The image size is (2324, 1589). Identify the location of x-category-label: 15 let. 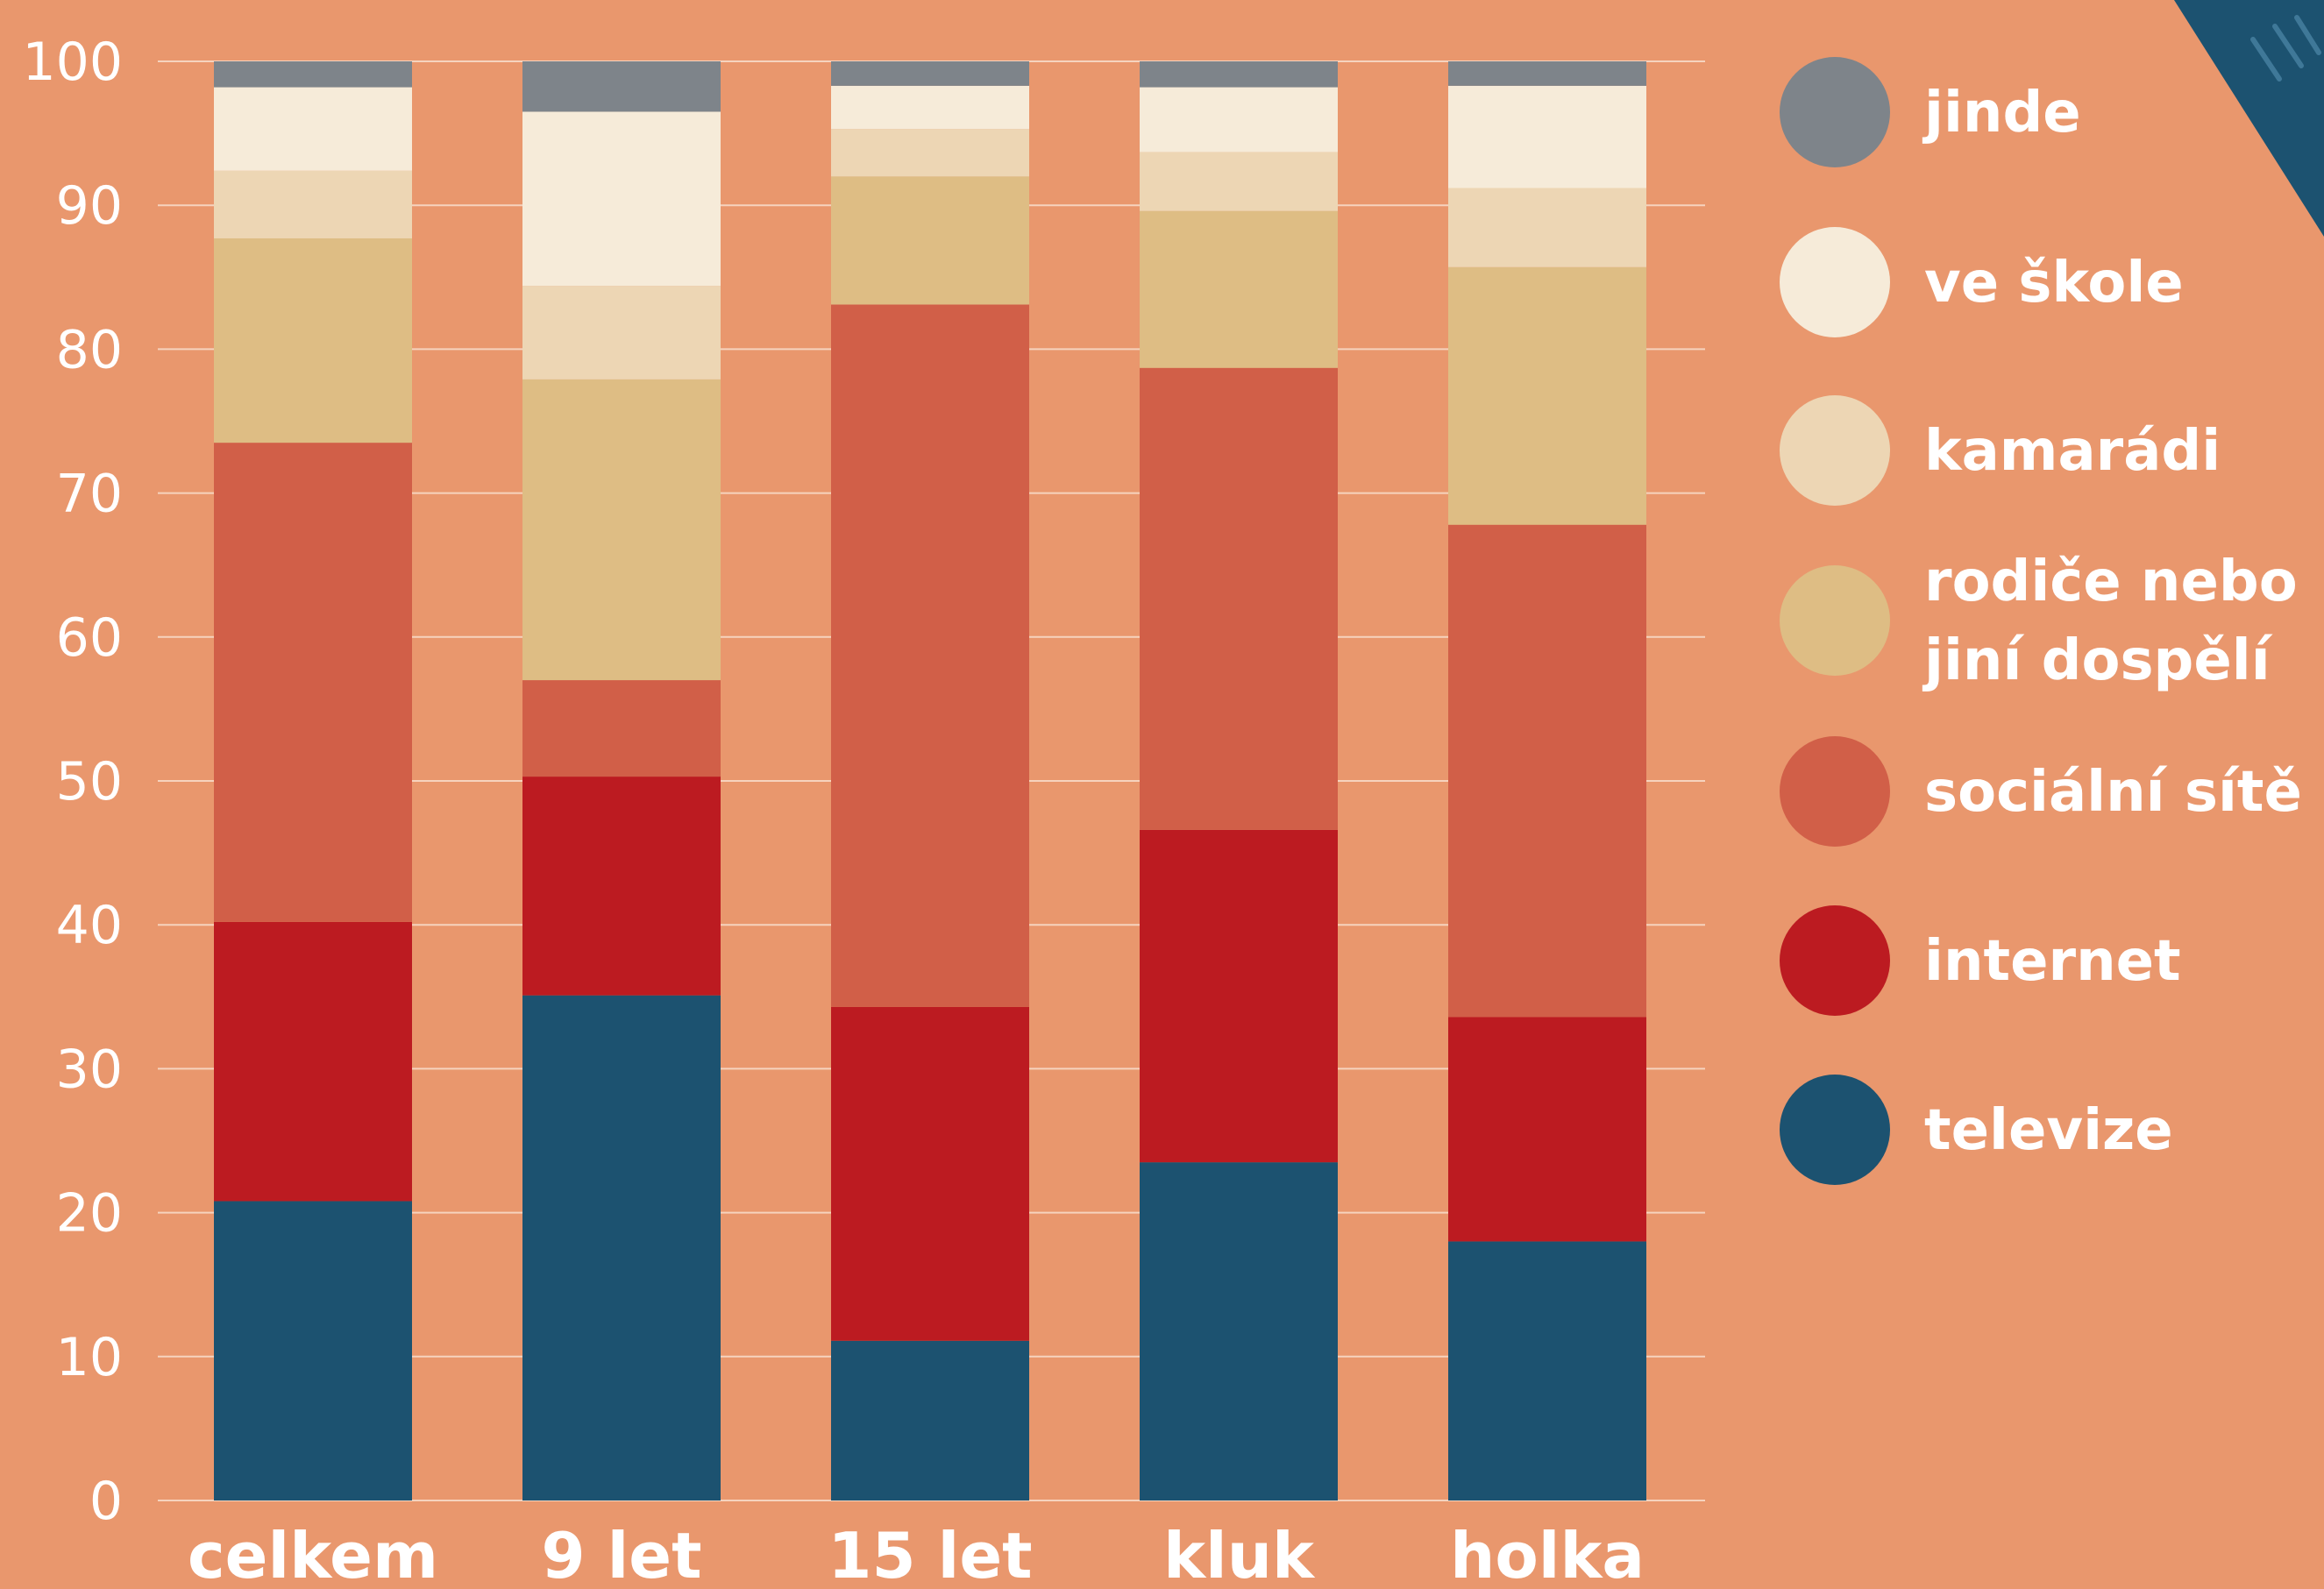
(930, 1554).